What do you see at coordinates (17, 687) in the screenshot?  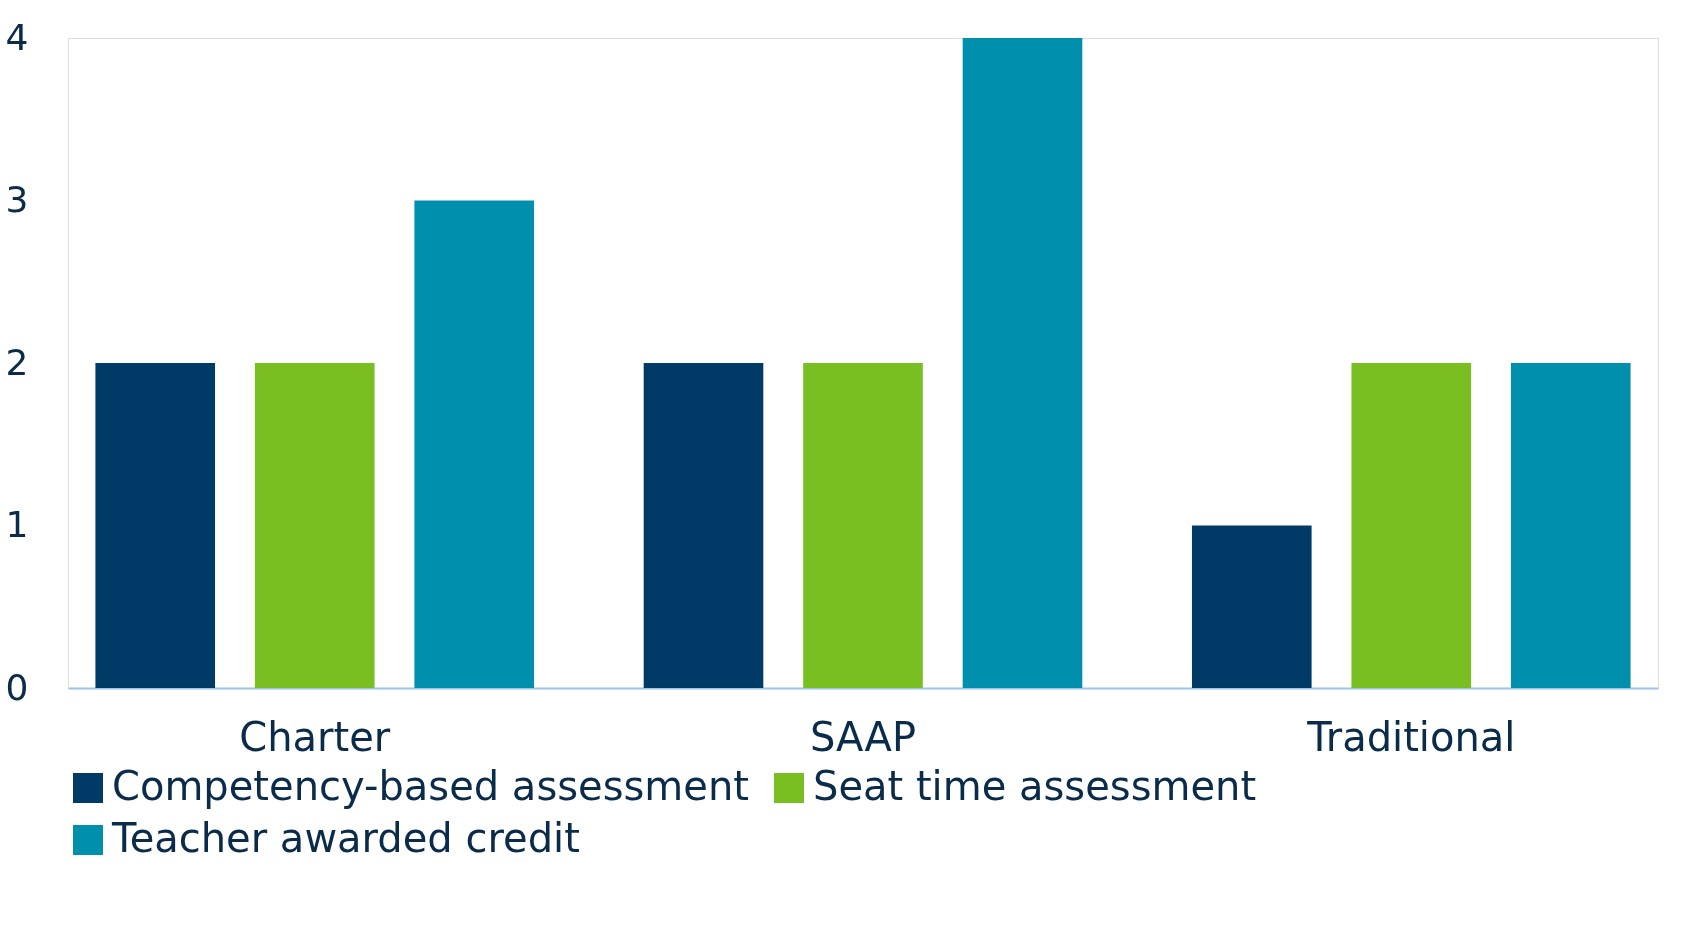 I see `y-tick-label: 0` at bounding box center [17, 687].